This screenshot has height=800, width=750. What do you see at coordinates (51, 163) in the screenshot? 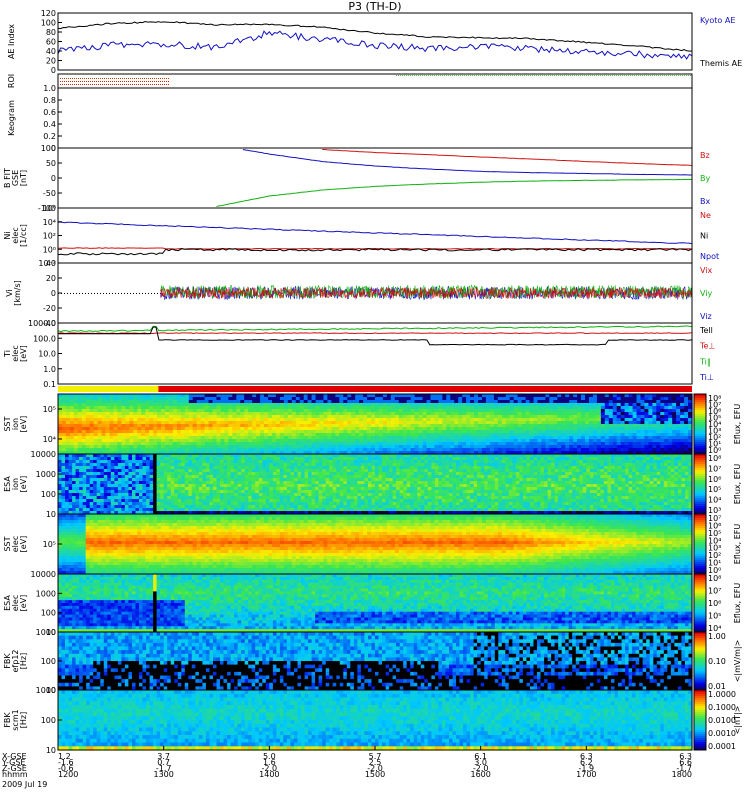
I see `ytick-bfield: 50` at bounding box center [51, 163].